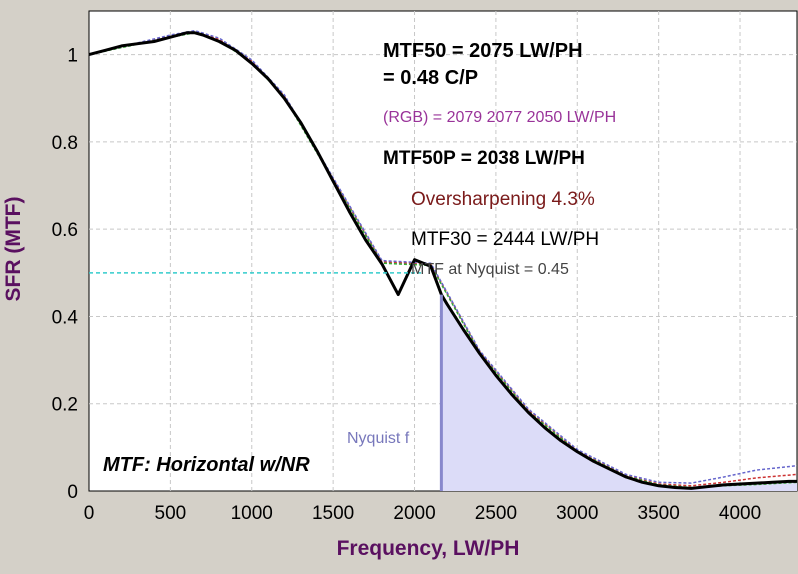 This screenshot has width=798, height=574. What do you see at coordinates (659, 513) in the screenshot?
I see `x-tick-label: 3500` at bounding box center [659, 513].